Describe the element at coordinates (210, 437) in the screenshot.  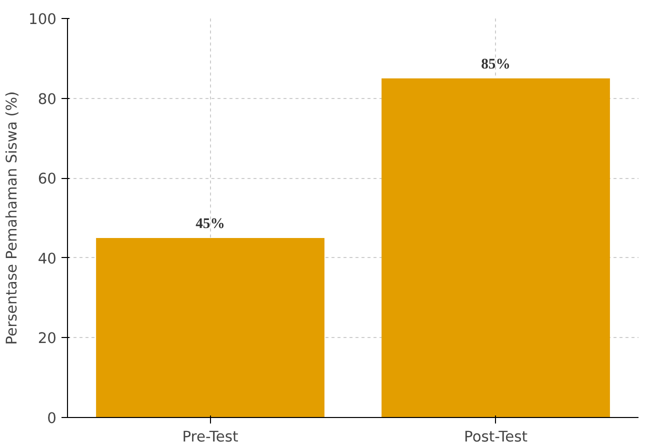
I see `x-tick-label: Pre-Test` at that location.